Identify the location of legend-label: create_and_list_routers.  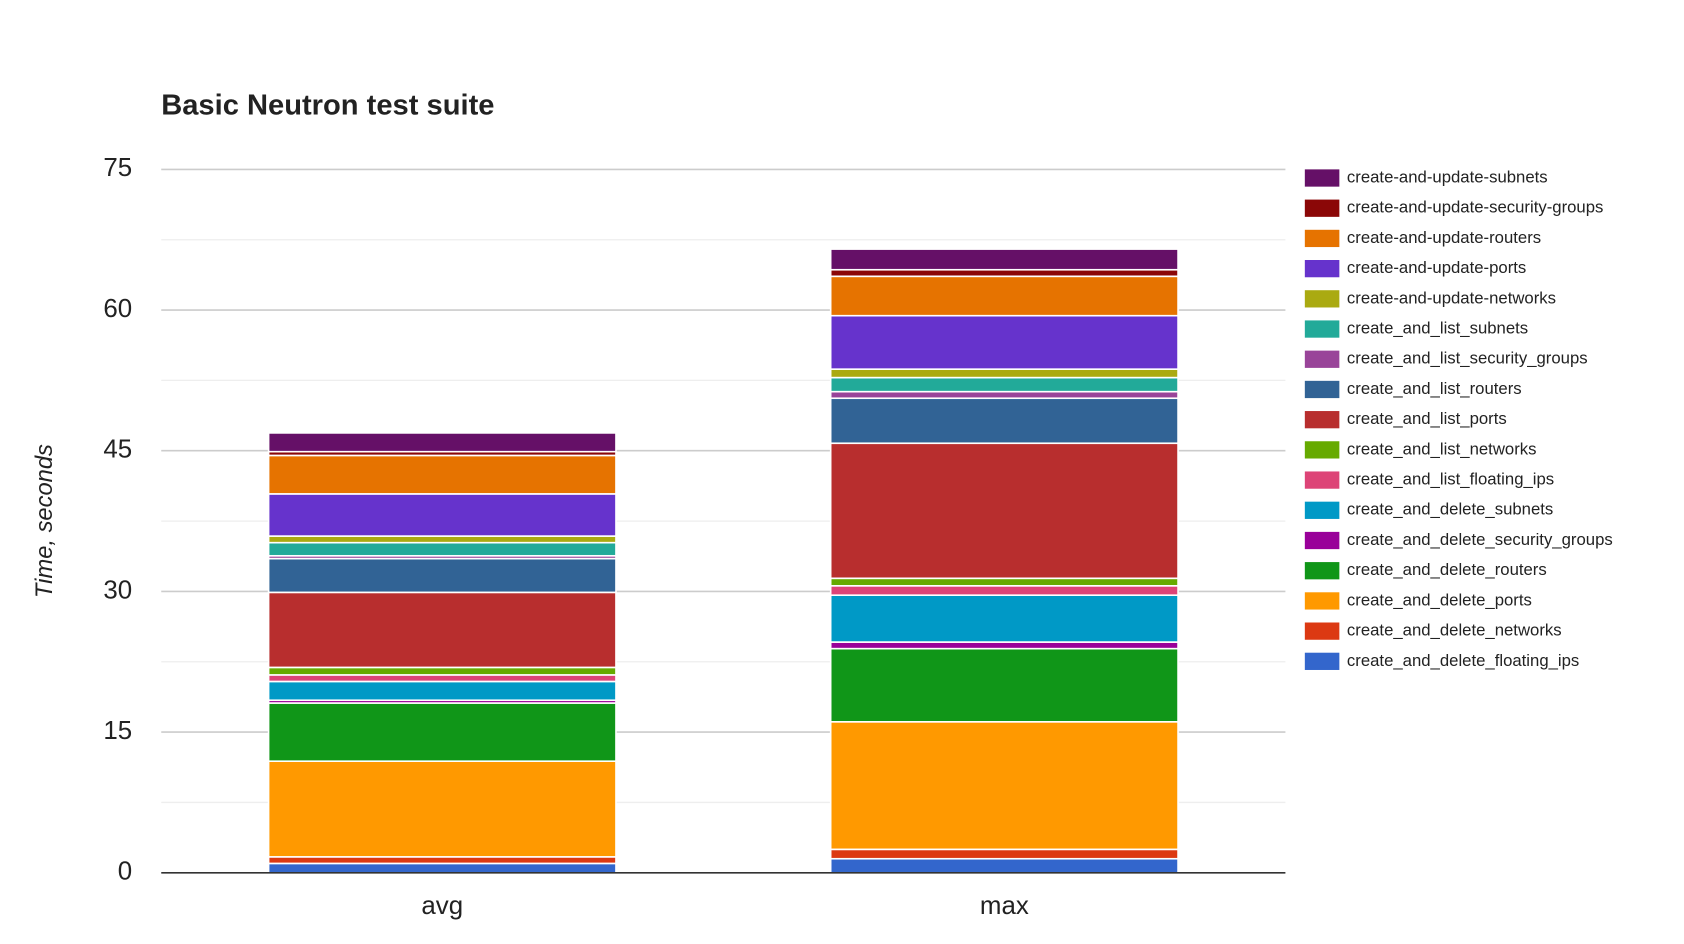
(1434, 388).